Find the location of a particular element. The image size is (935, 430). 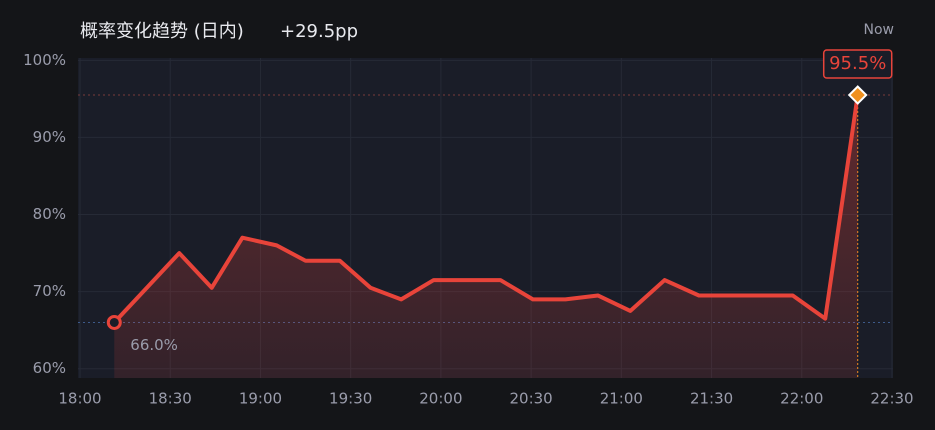

x-tick-label: 21:30 is located at coordinates (711, 399).